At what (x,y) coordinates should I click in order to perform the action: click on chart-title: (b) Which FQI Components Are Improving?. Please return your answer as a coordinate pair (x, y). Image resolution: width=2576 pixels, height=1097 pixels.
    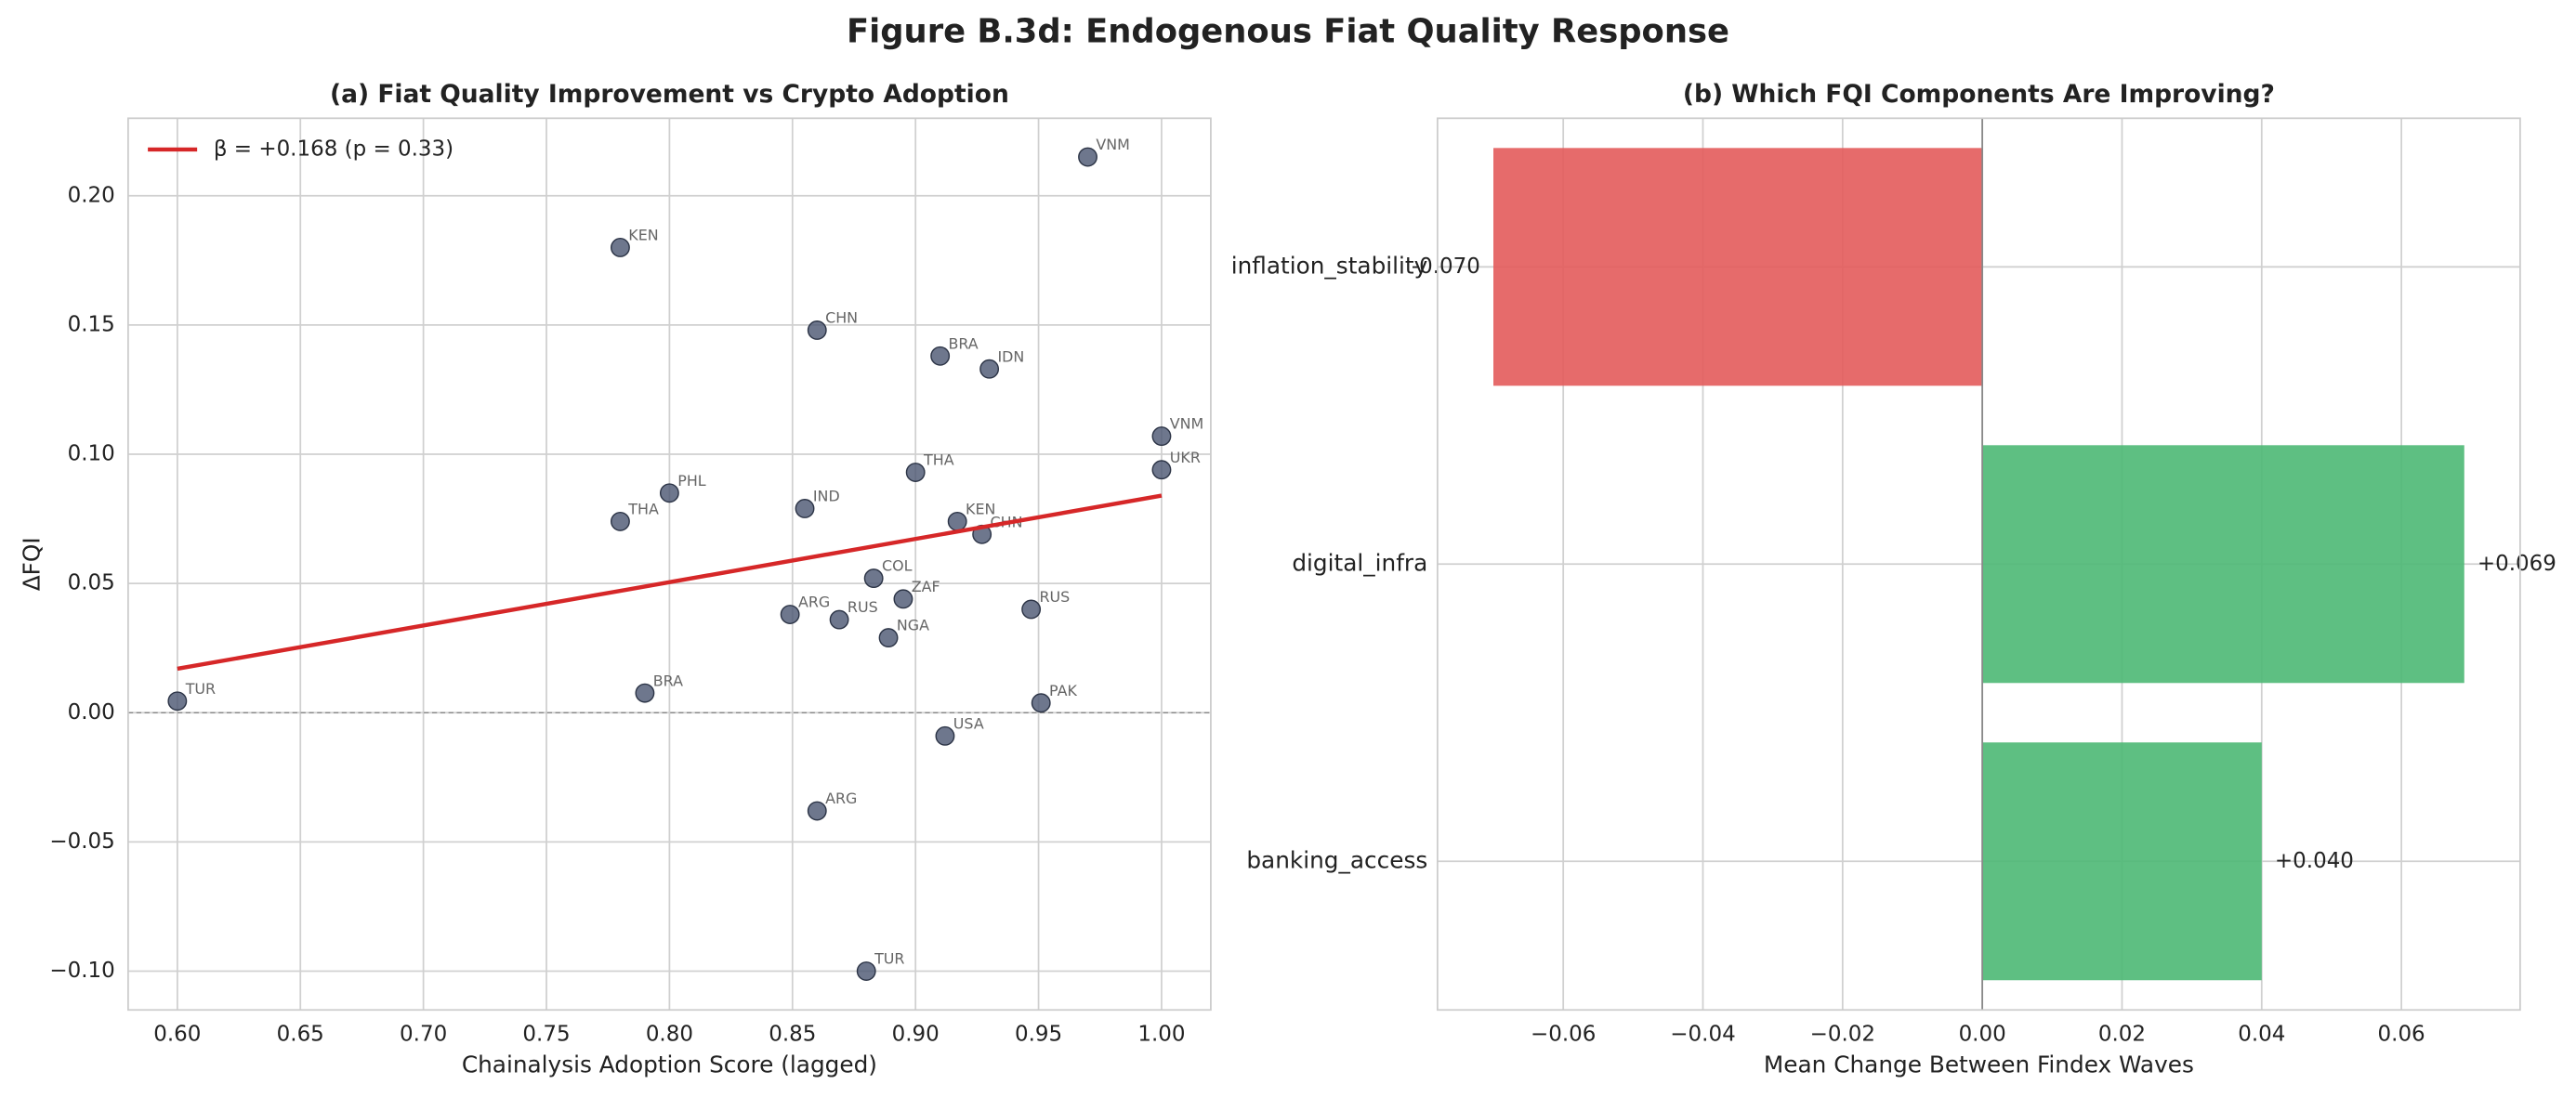
    Looking at the image, I should click on (1979, 94).